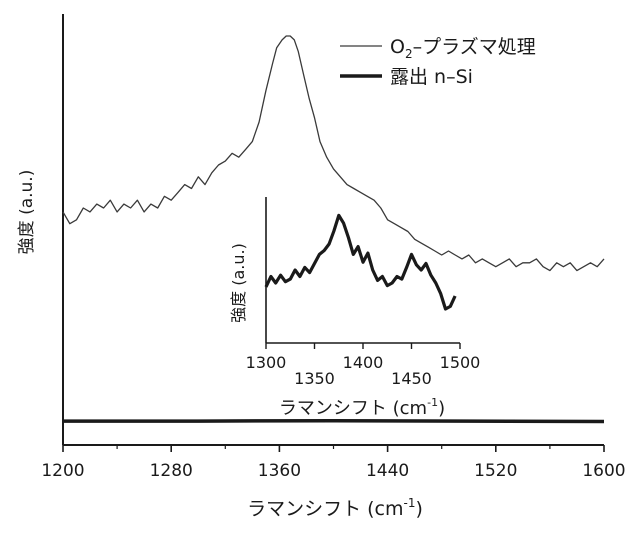 The height and width of the screenshot is (536, 640). Describe the element at coordinates (495, 471) in the screenshot. I see `main-x-tick-label: 1520` at that location.